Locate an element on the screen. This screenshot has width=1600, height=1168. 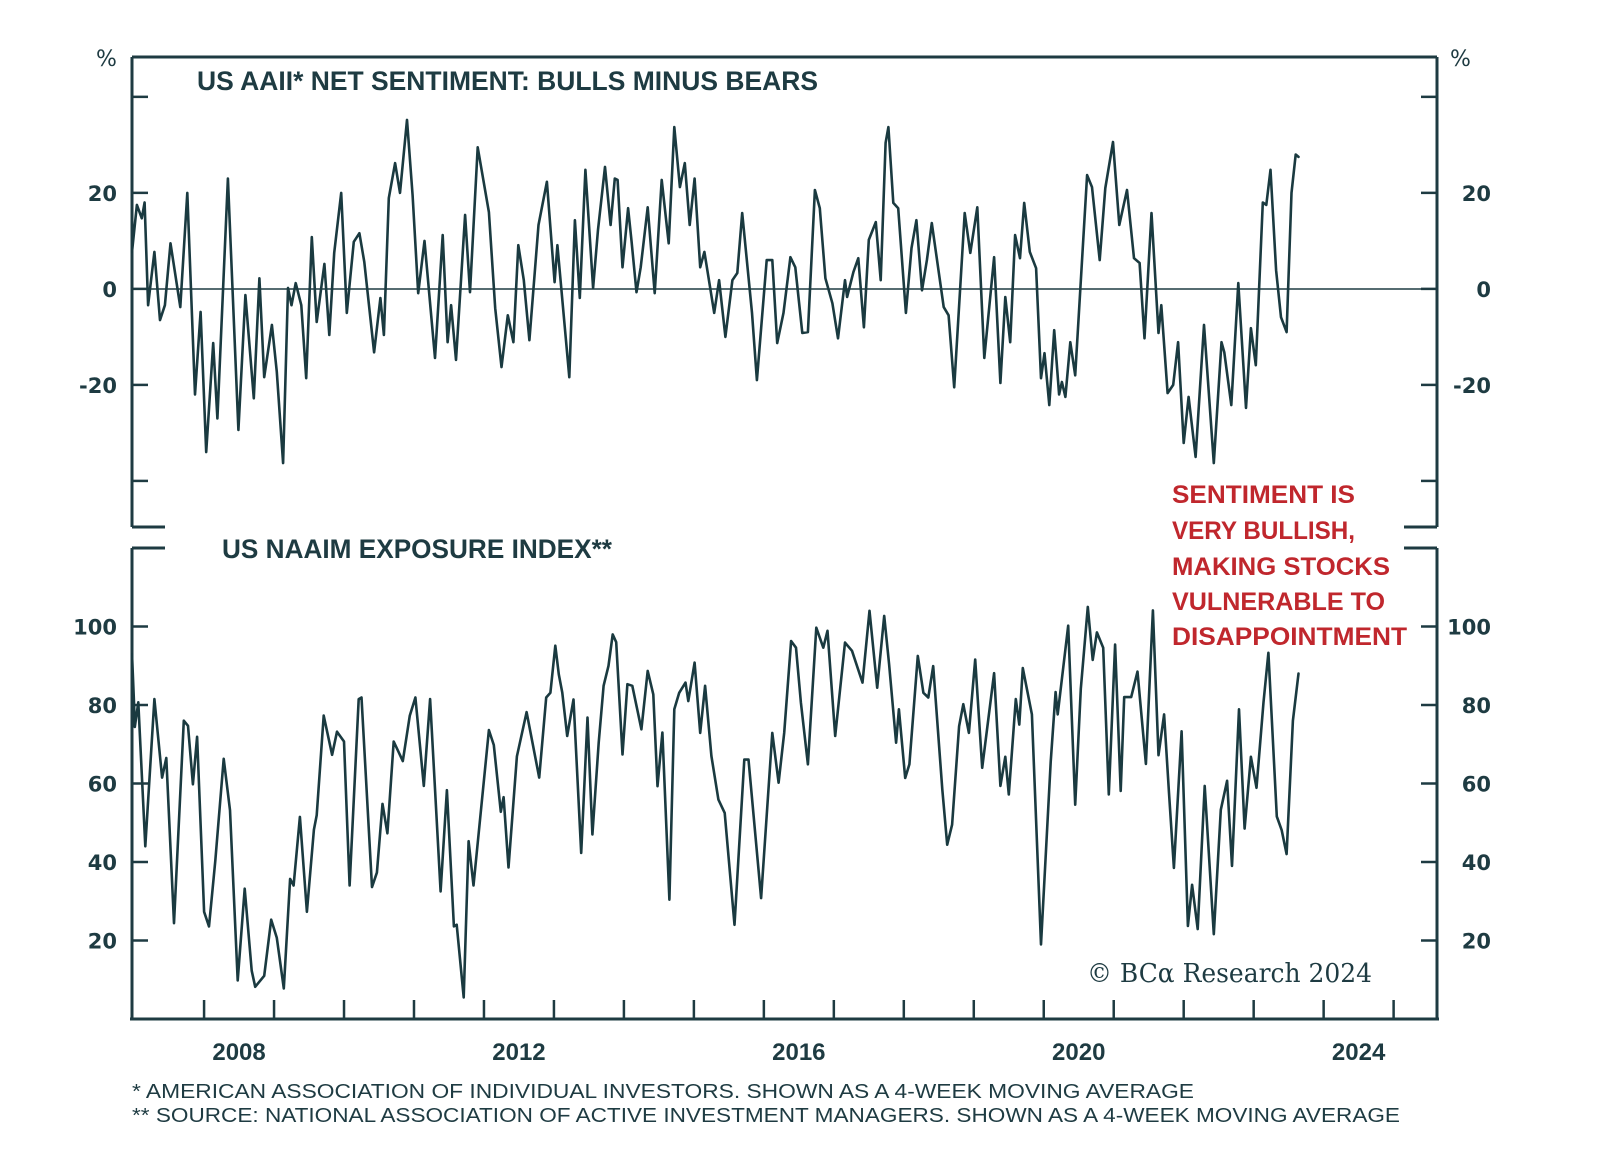
bottom-panel-y-tick-label-right: 80 is located at coordinates (1476, 706).